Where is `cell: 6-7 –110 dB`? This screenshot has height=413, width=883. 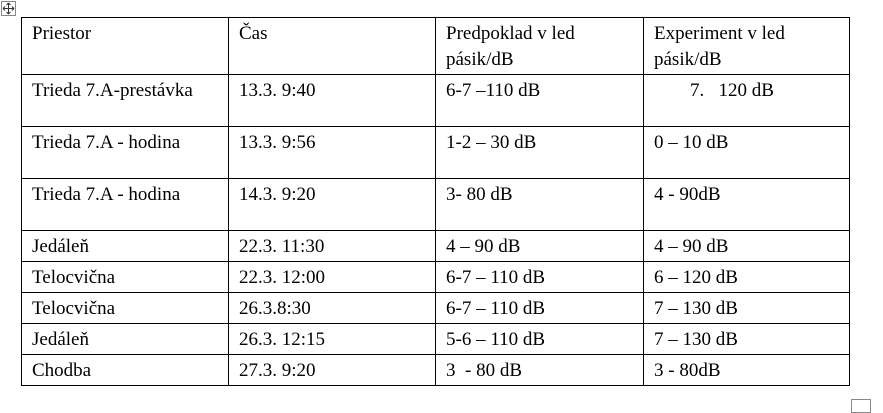
cell: 6-7 –110 dB is located at coordinates (539, 100).